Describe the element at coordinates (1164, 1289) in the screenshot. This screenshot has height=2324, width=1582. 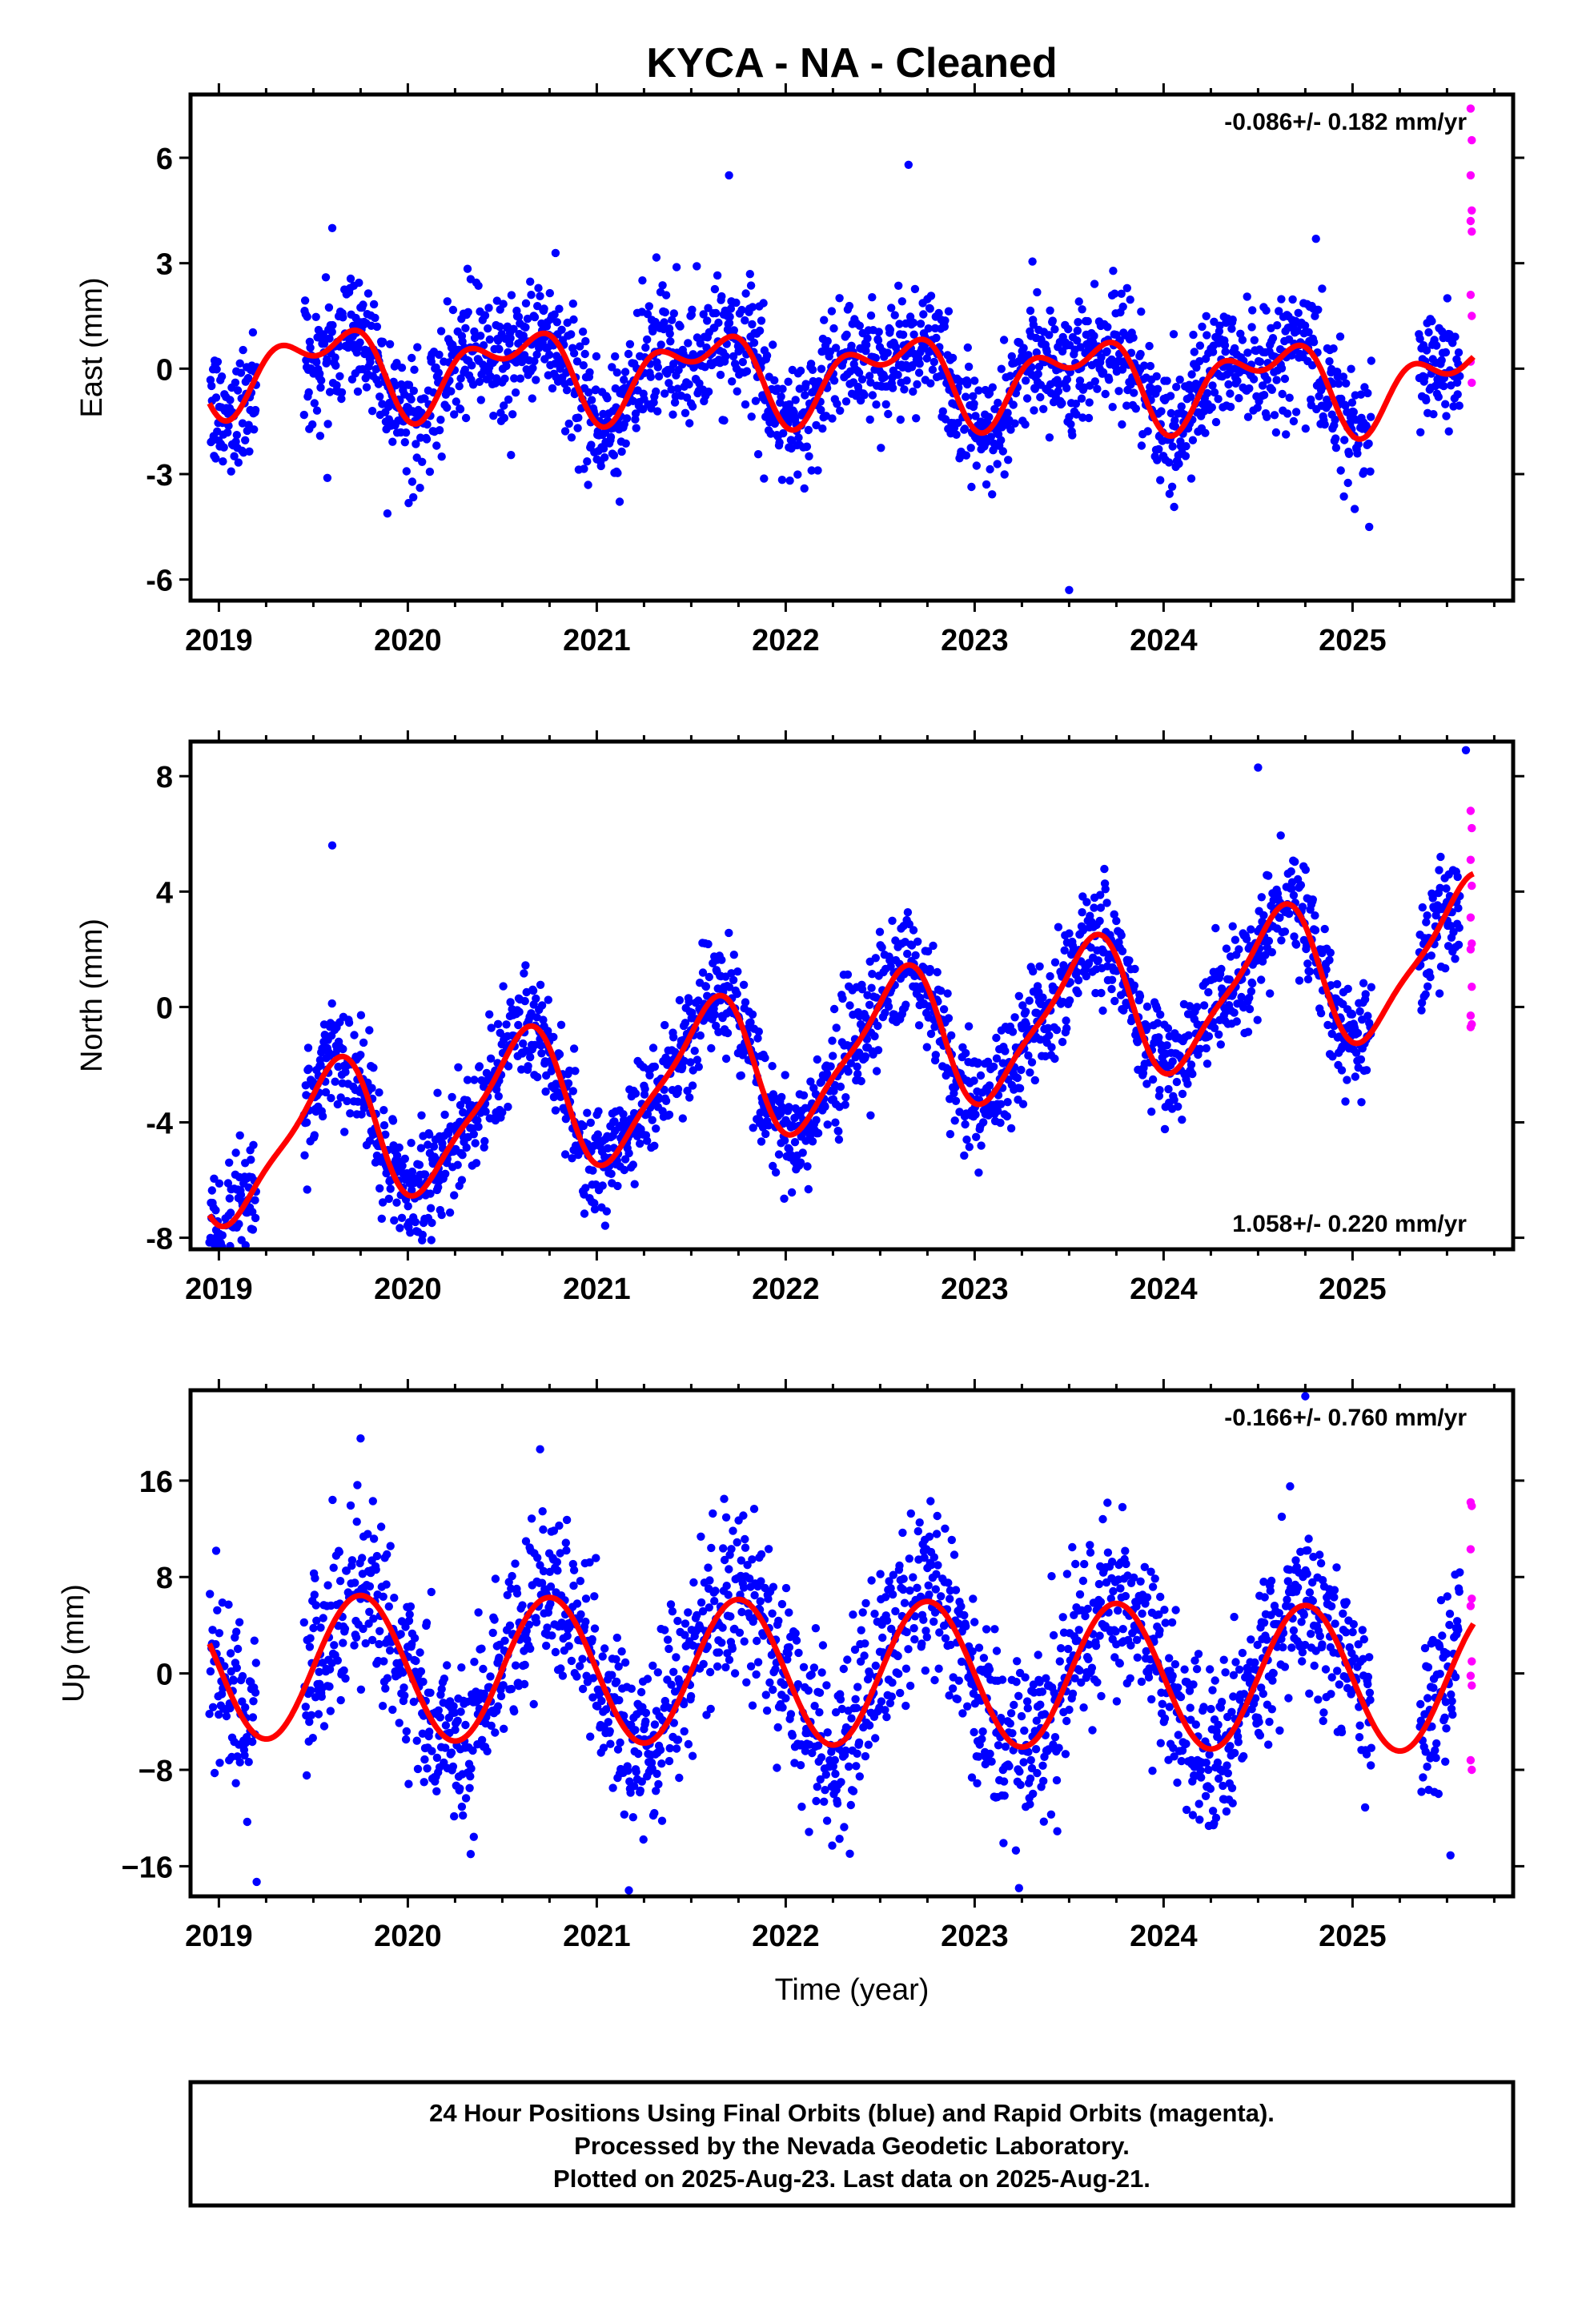
I see `north-x-tick-label: 2024` at that location.